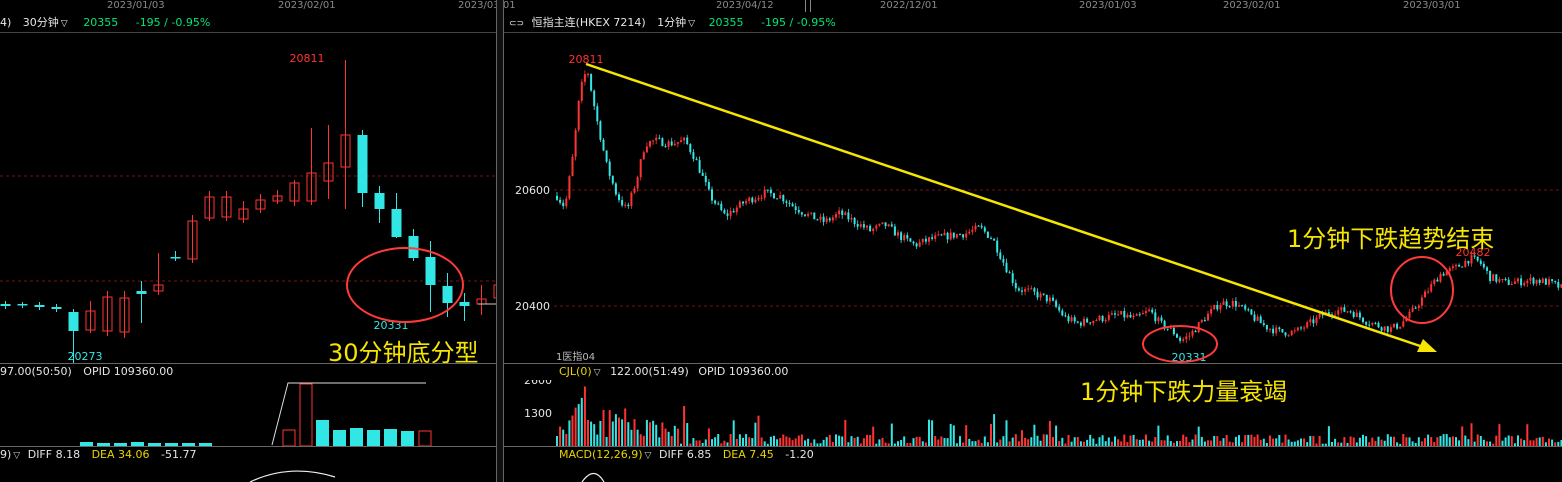  What do you see at coordinates (136, 5) in the screenshot?
I see `left-date-label: 2023/01/03` at bounding box center [136, 5].